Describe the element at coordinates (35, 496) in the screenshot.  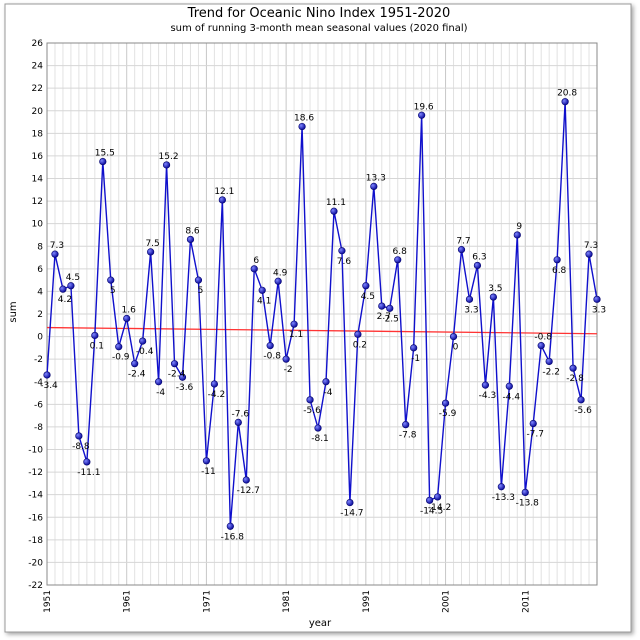
I see `y-tick-label: -14` at that location.